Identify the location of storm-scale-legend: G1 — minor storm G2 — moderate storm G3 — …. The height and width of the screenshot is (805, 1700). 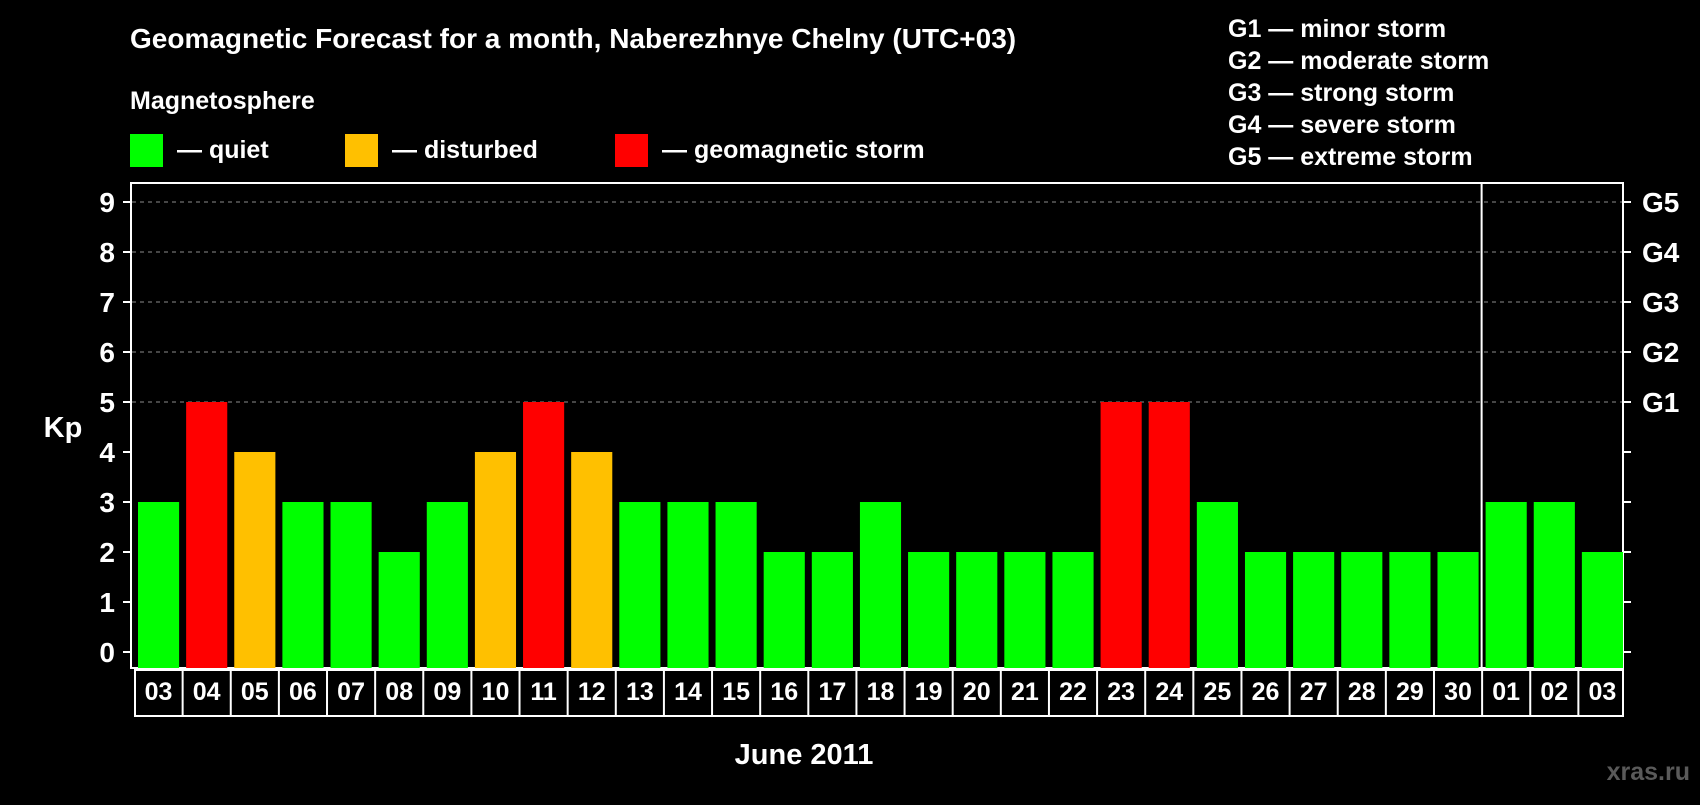
(1358, 93).